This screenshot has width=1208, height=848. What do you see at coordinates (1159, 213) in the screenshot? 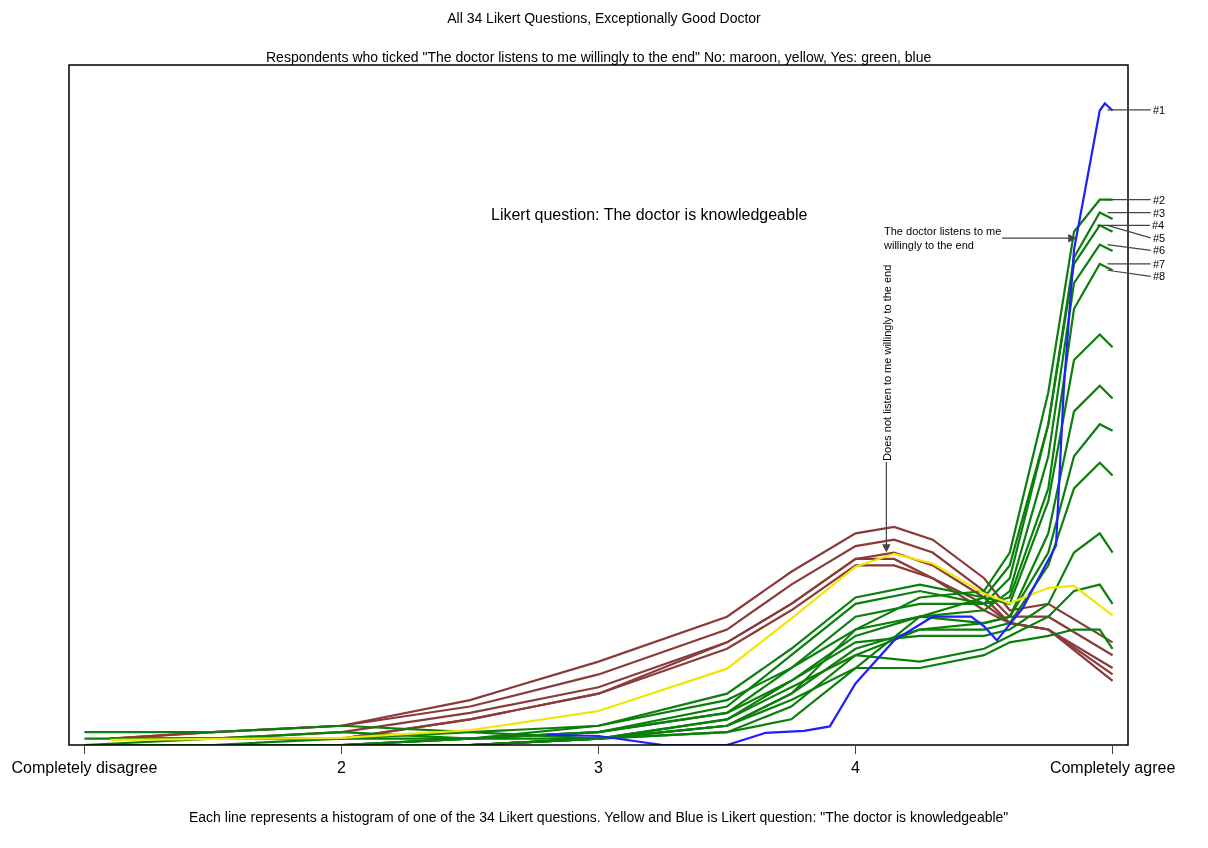
I see `annotation: #3` at bounding box center [1159, 213].